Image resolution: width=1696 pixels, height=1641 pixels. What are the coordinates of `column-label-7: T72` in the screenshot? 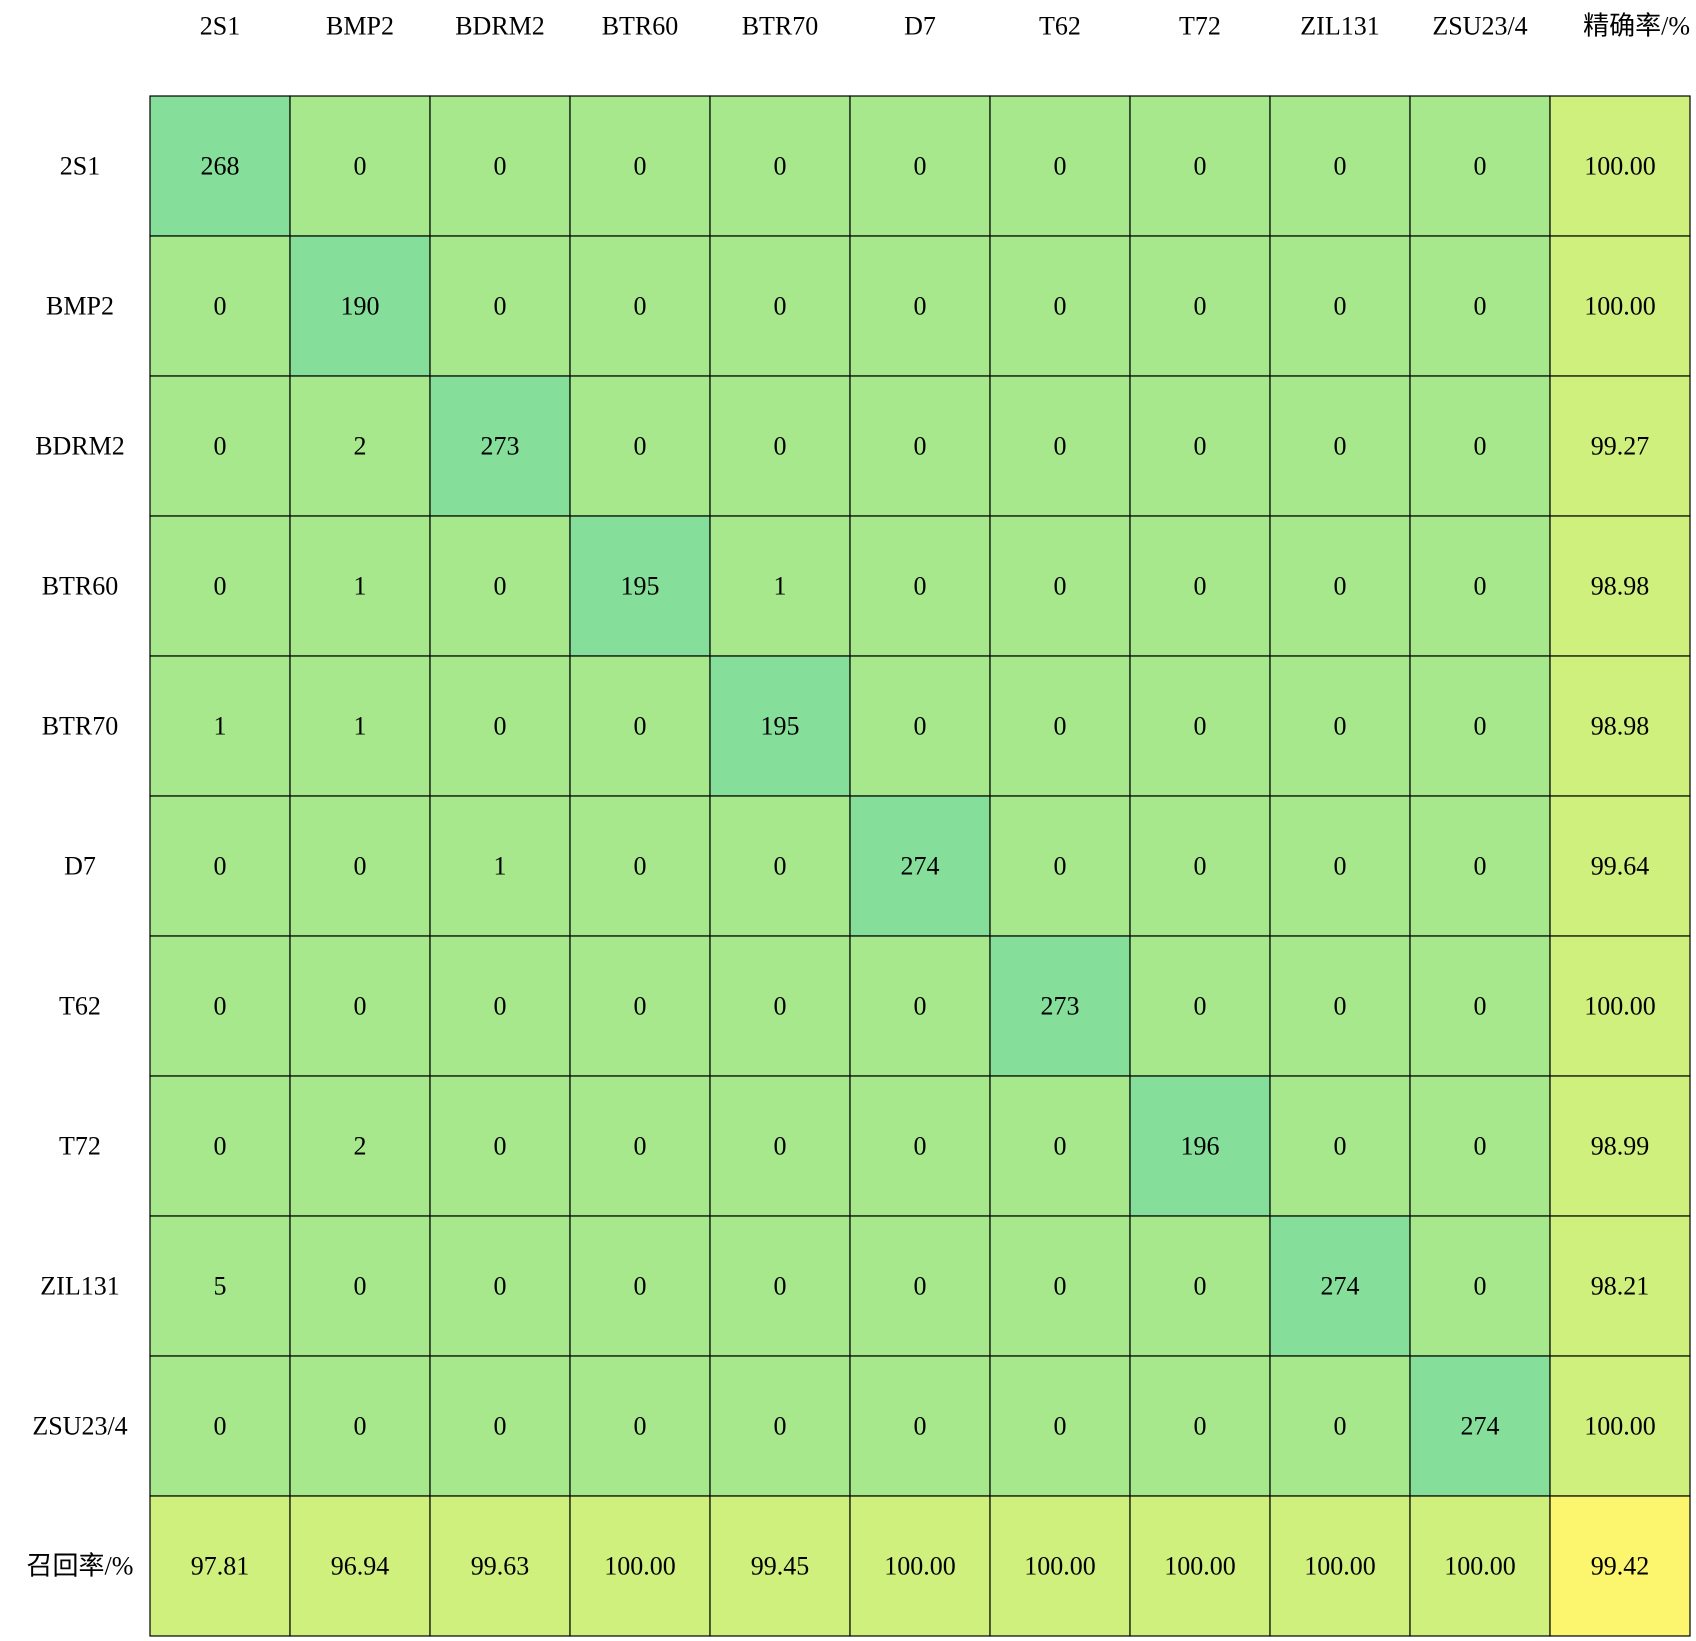 It's located at (1200, 26).